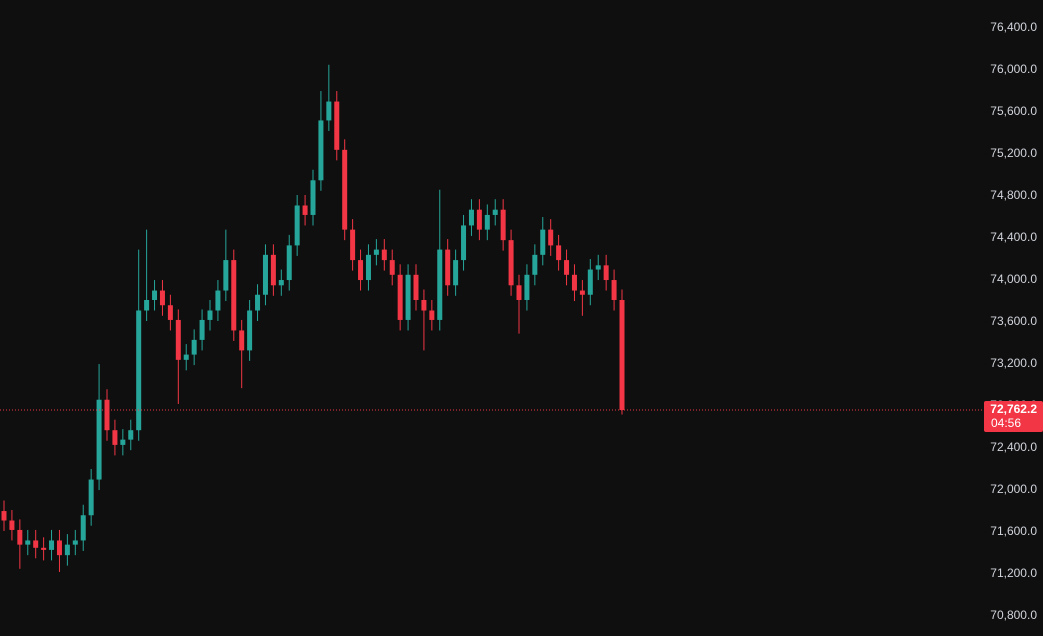 This screenshot has width=1043, height=636. Describe the element at coordinates (1013, 447) in the screenshot. I see `y-tick-label: 72,400.0` at that location.